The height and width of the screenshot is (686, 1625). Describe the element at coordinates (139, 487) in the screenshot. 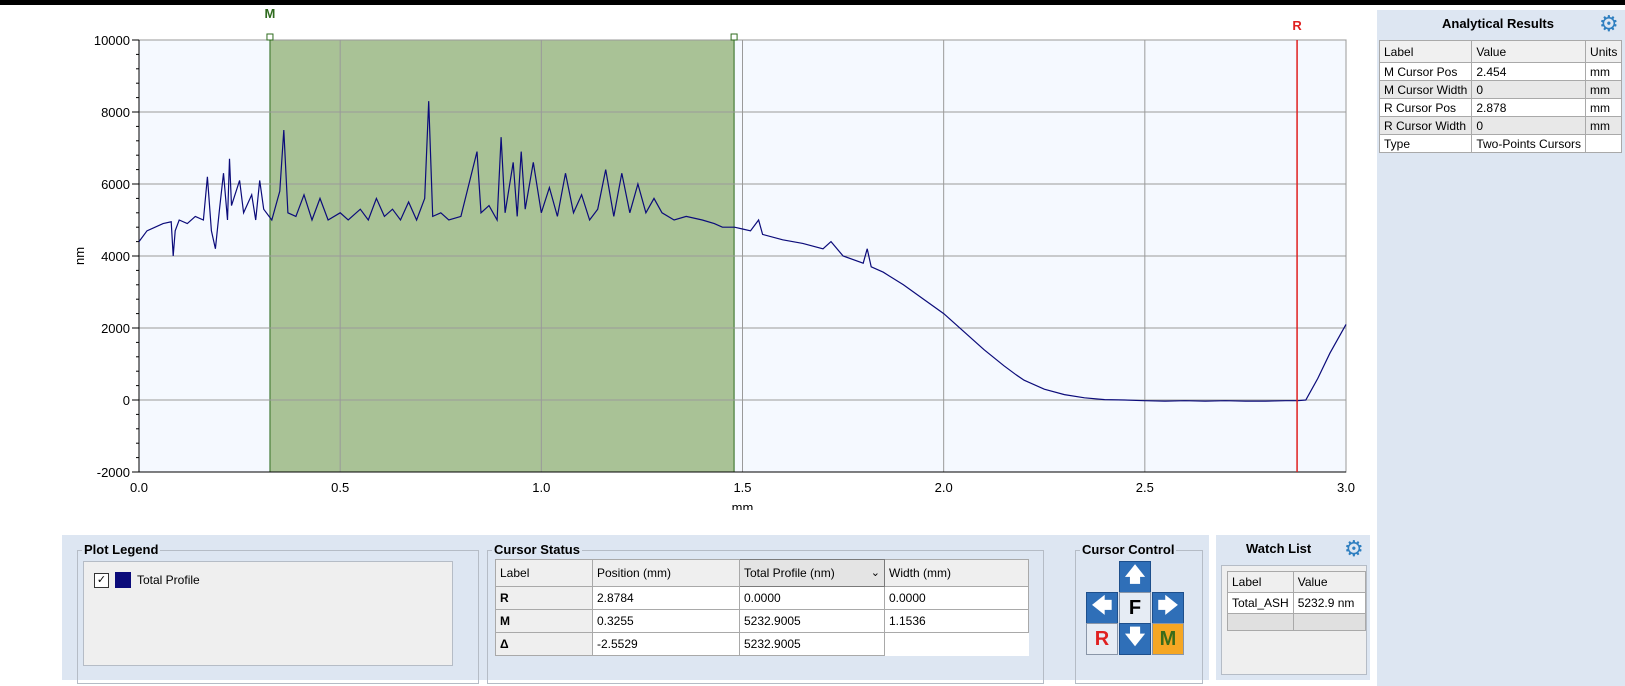

I see `x-tick-label: 0.0` at that location.